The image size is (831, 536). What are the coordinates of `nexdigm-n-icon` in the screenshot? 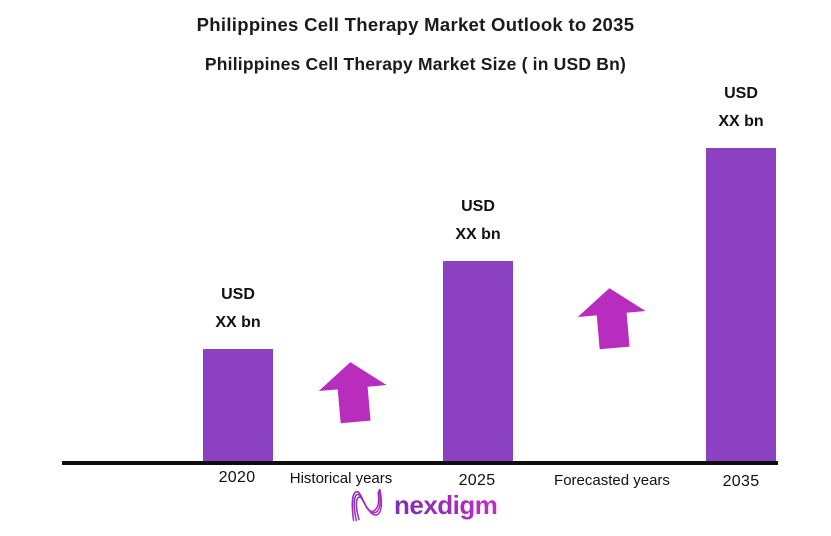 It's located at (367, 505).